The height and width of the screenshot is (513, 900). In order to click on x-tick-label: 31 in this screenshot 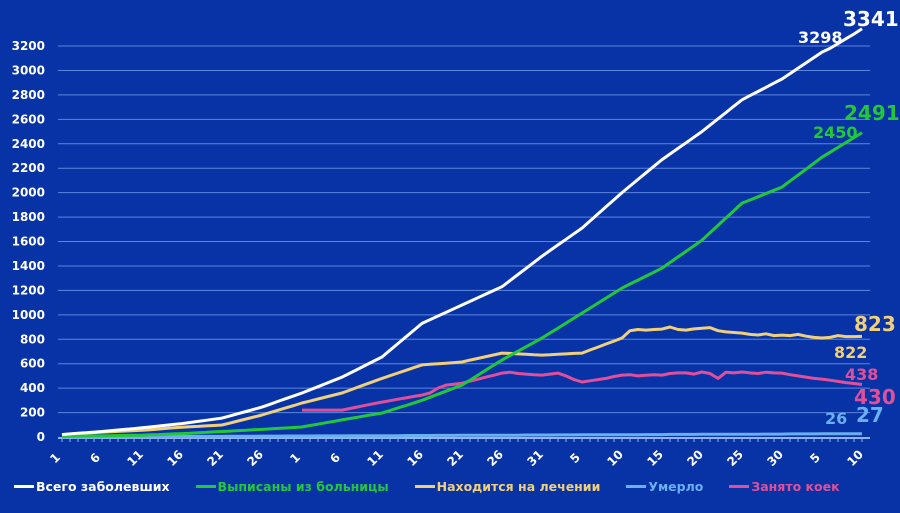, I will do `click(535, 458)`.